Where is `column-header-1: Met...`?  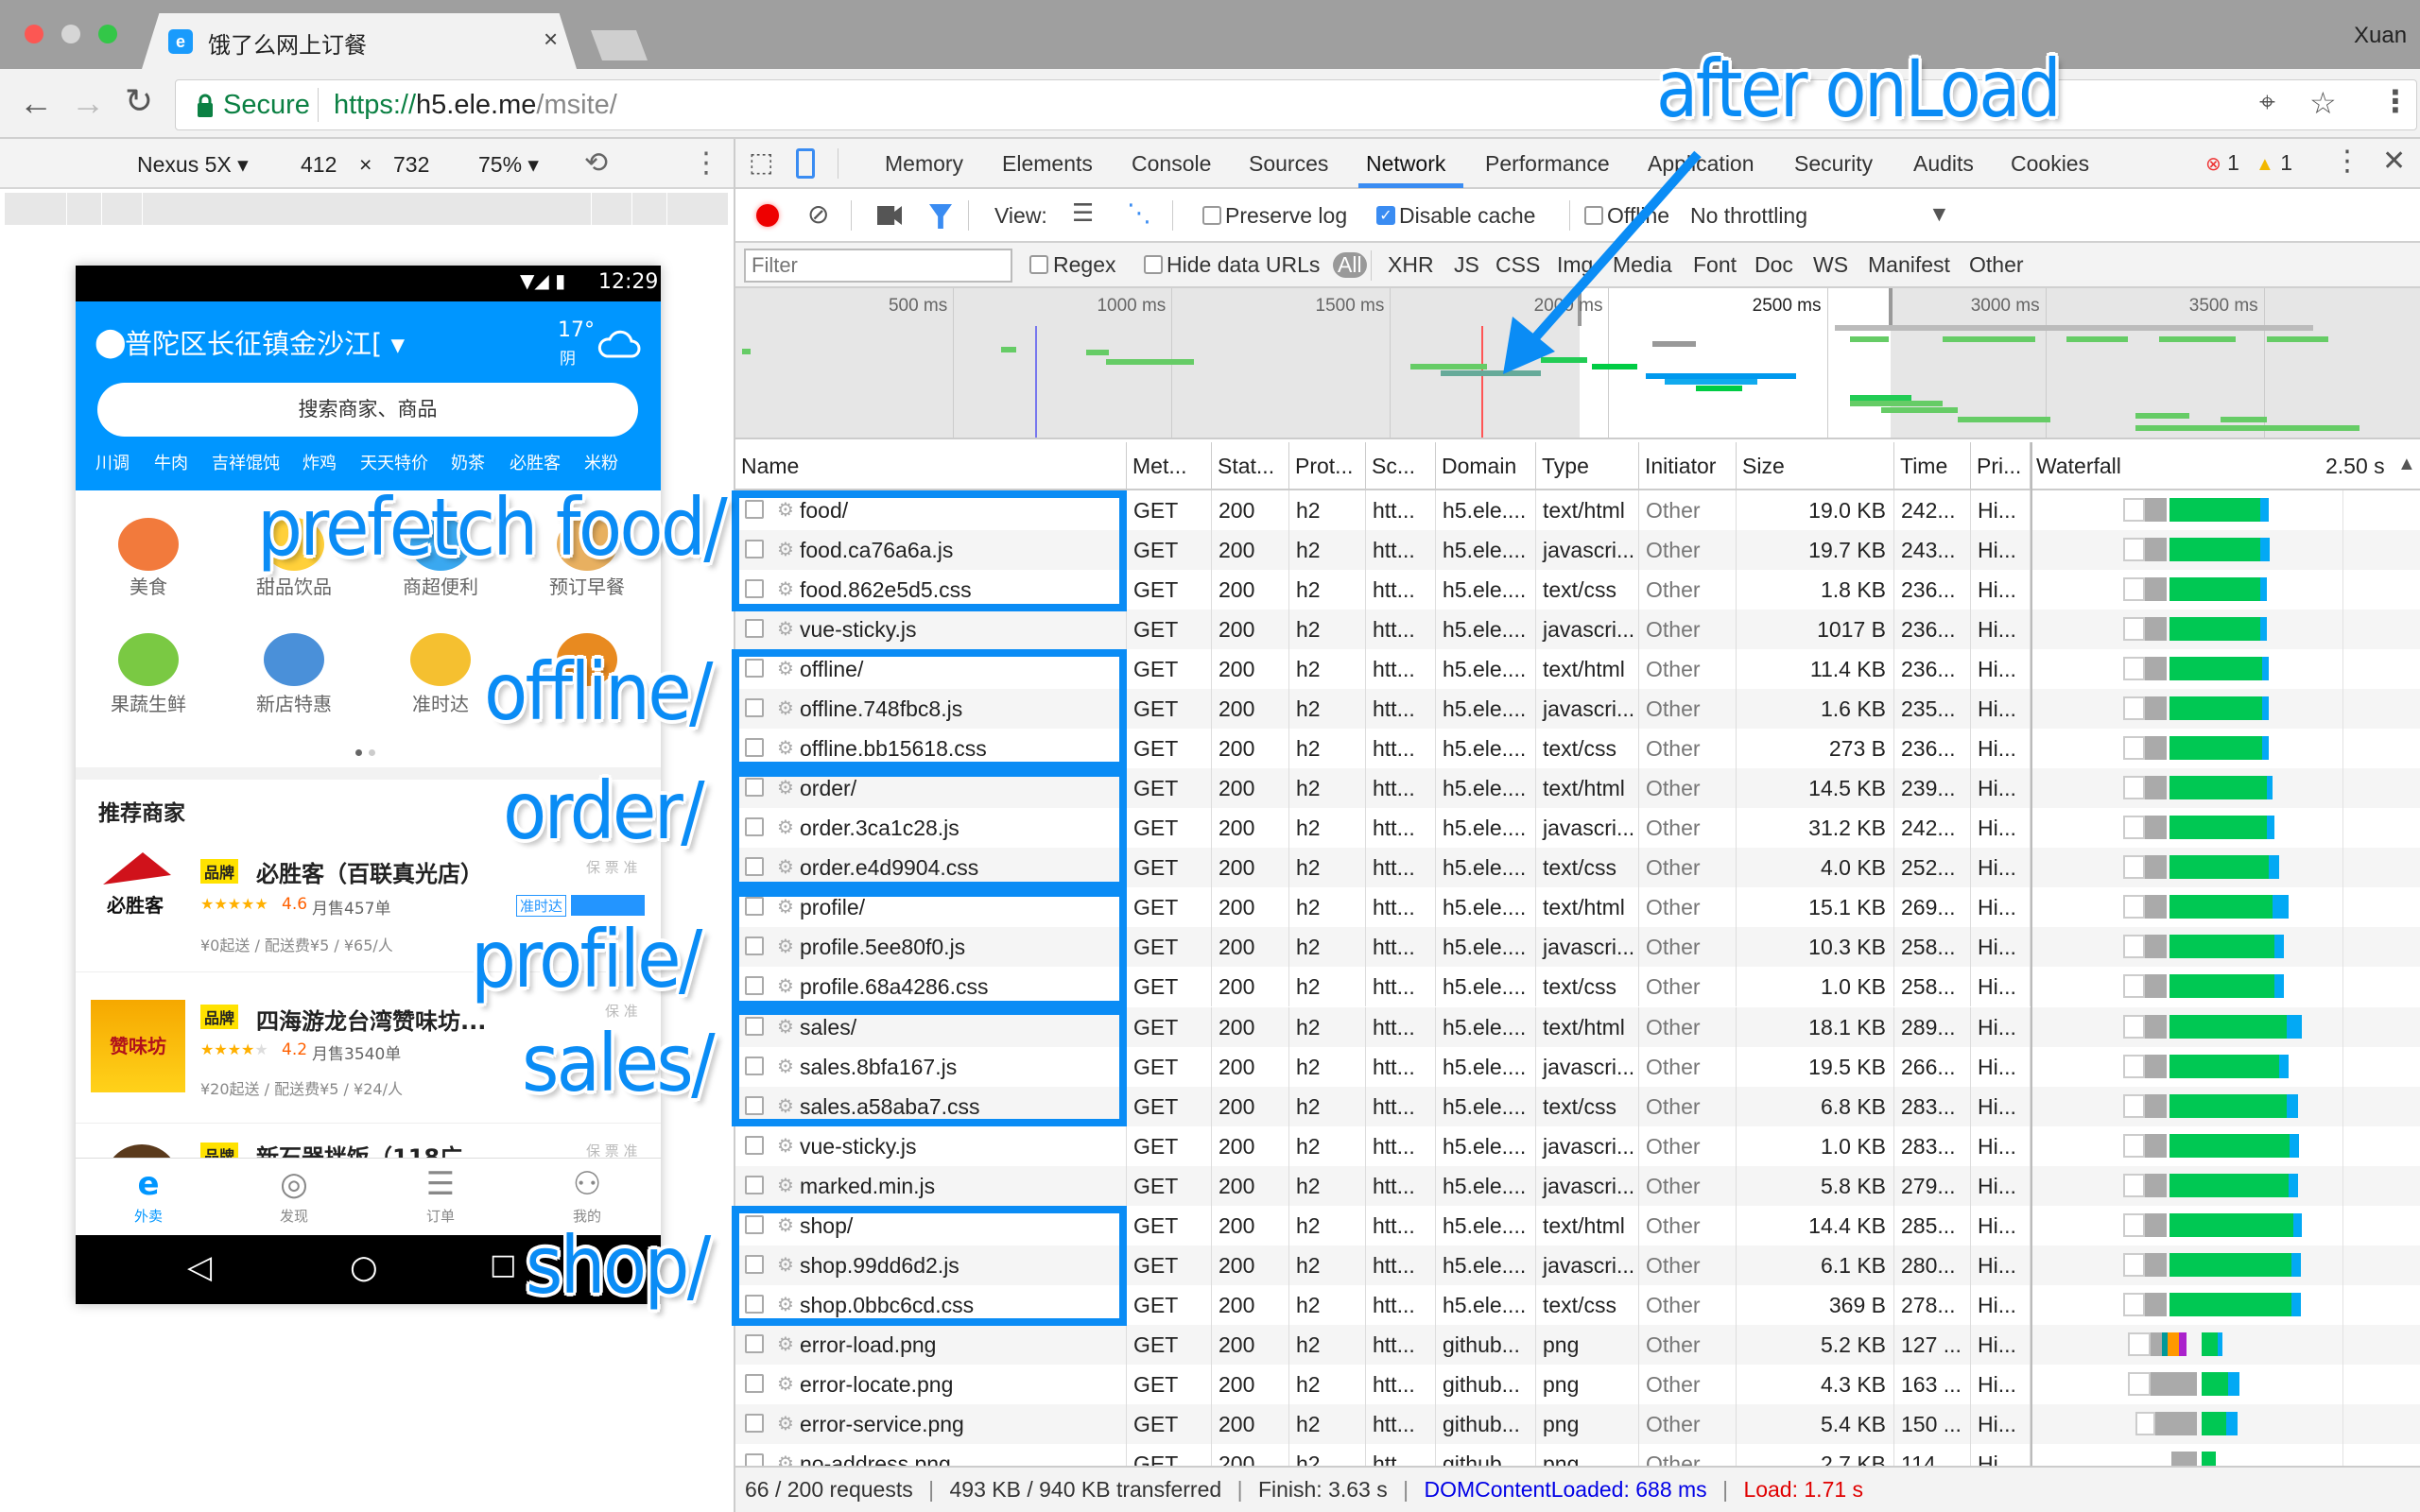
column-header-1: Met... is located at coordinates (1169, 466).